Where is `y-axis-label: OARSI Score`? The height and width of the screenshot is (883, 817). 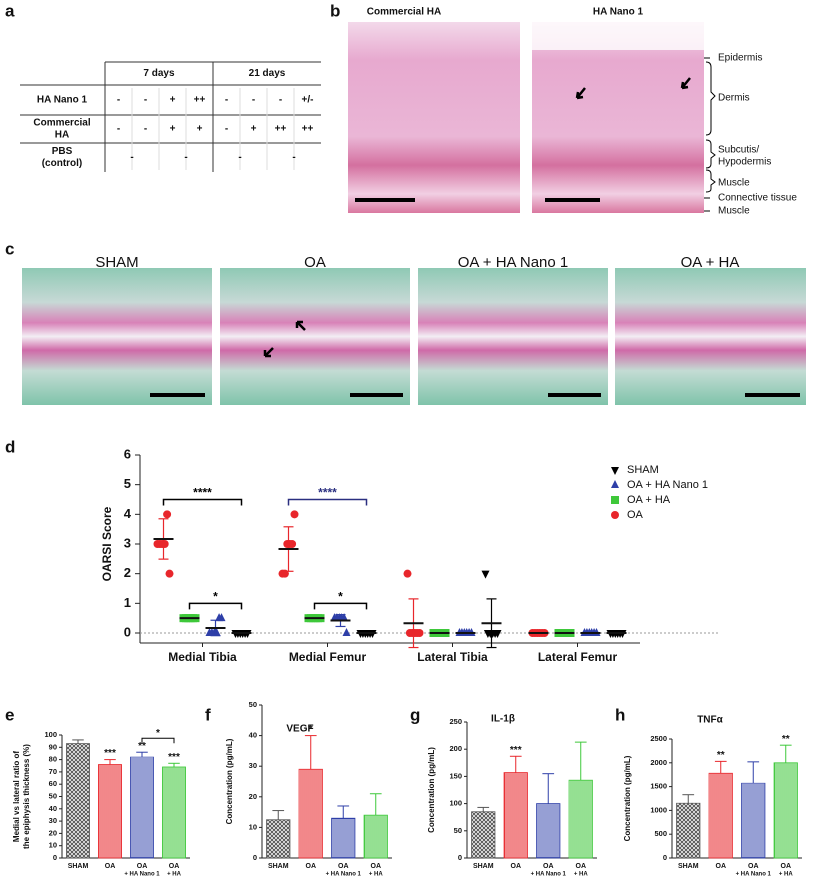
y-axis-label: OARSI Score is located at coordinates (107, 543).